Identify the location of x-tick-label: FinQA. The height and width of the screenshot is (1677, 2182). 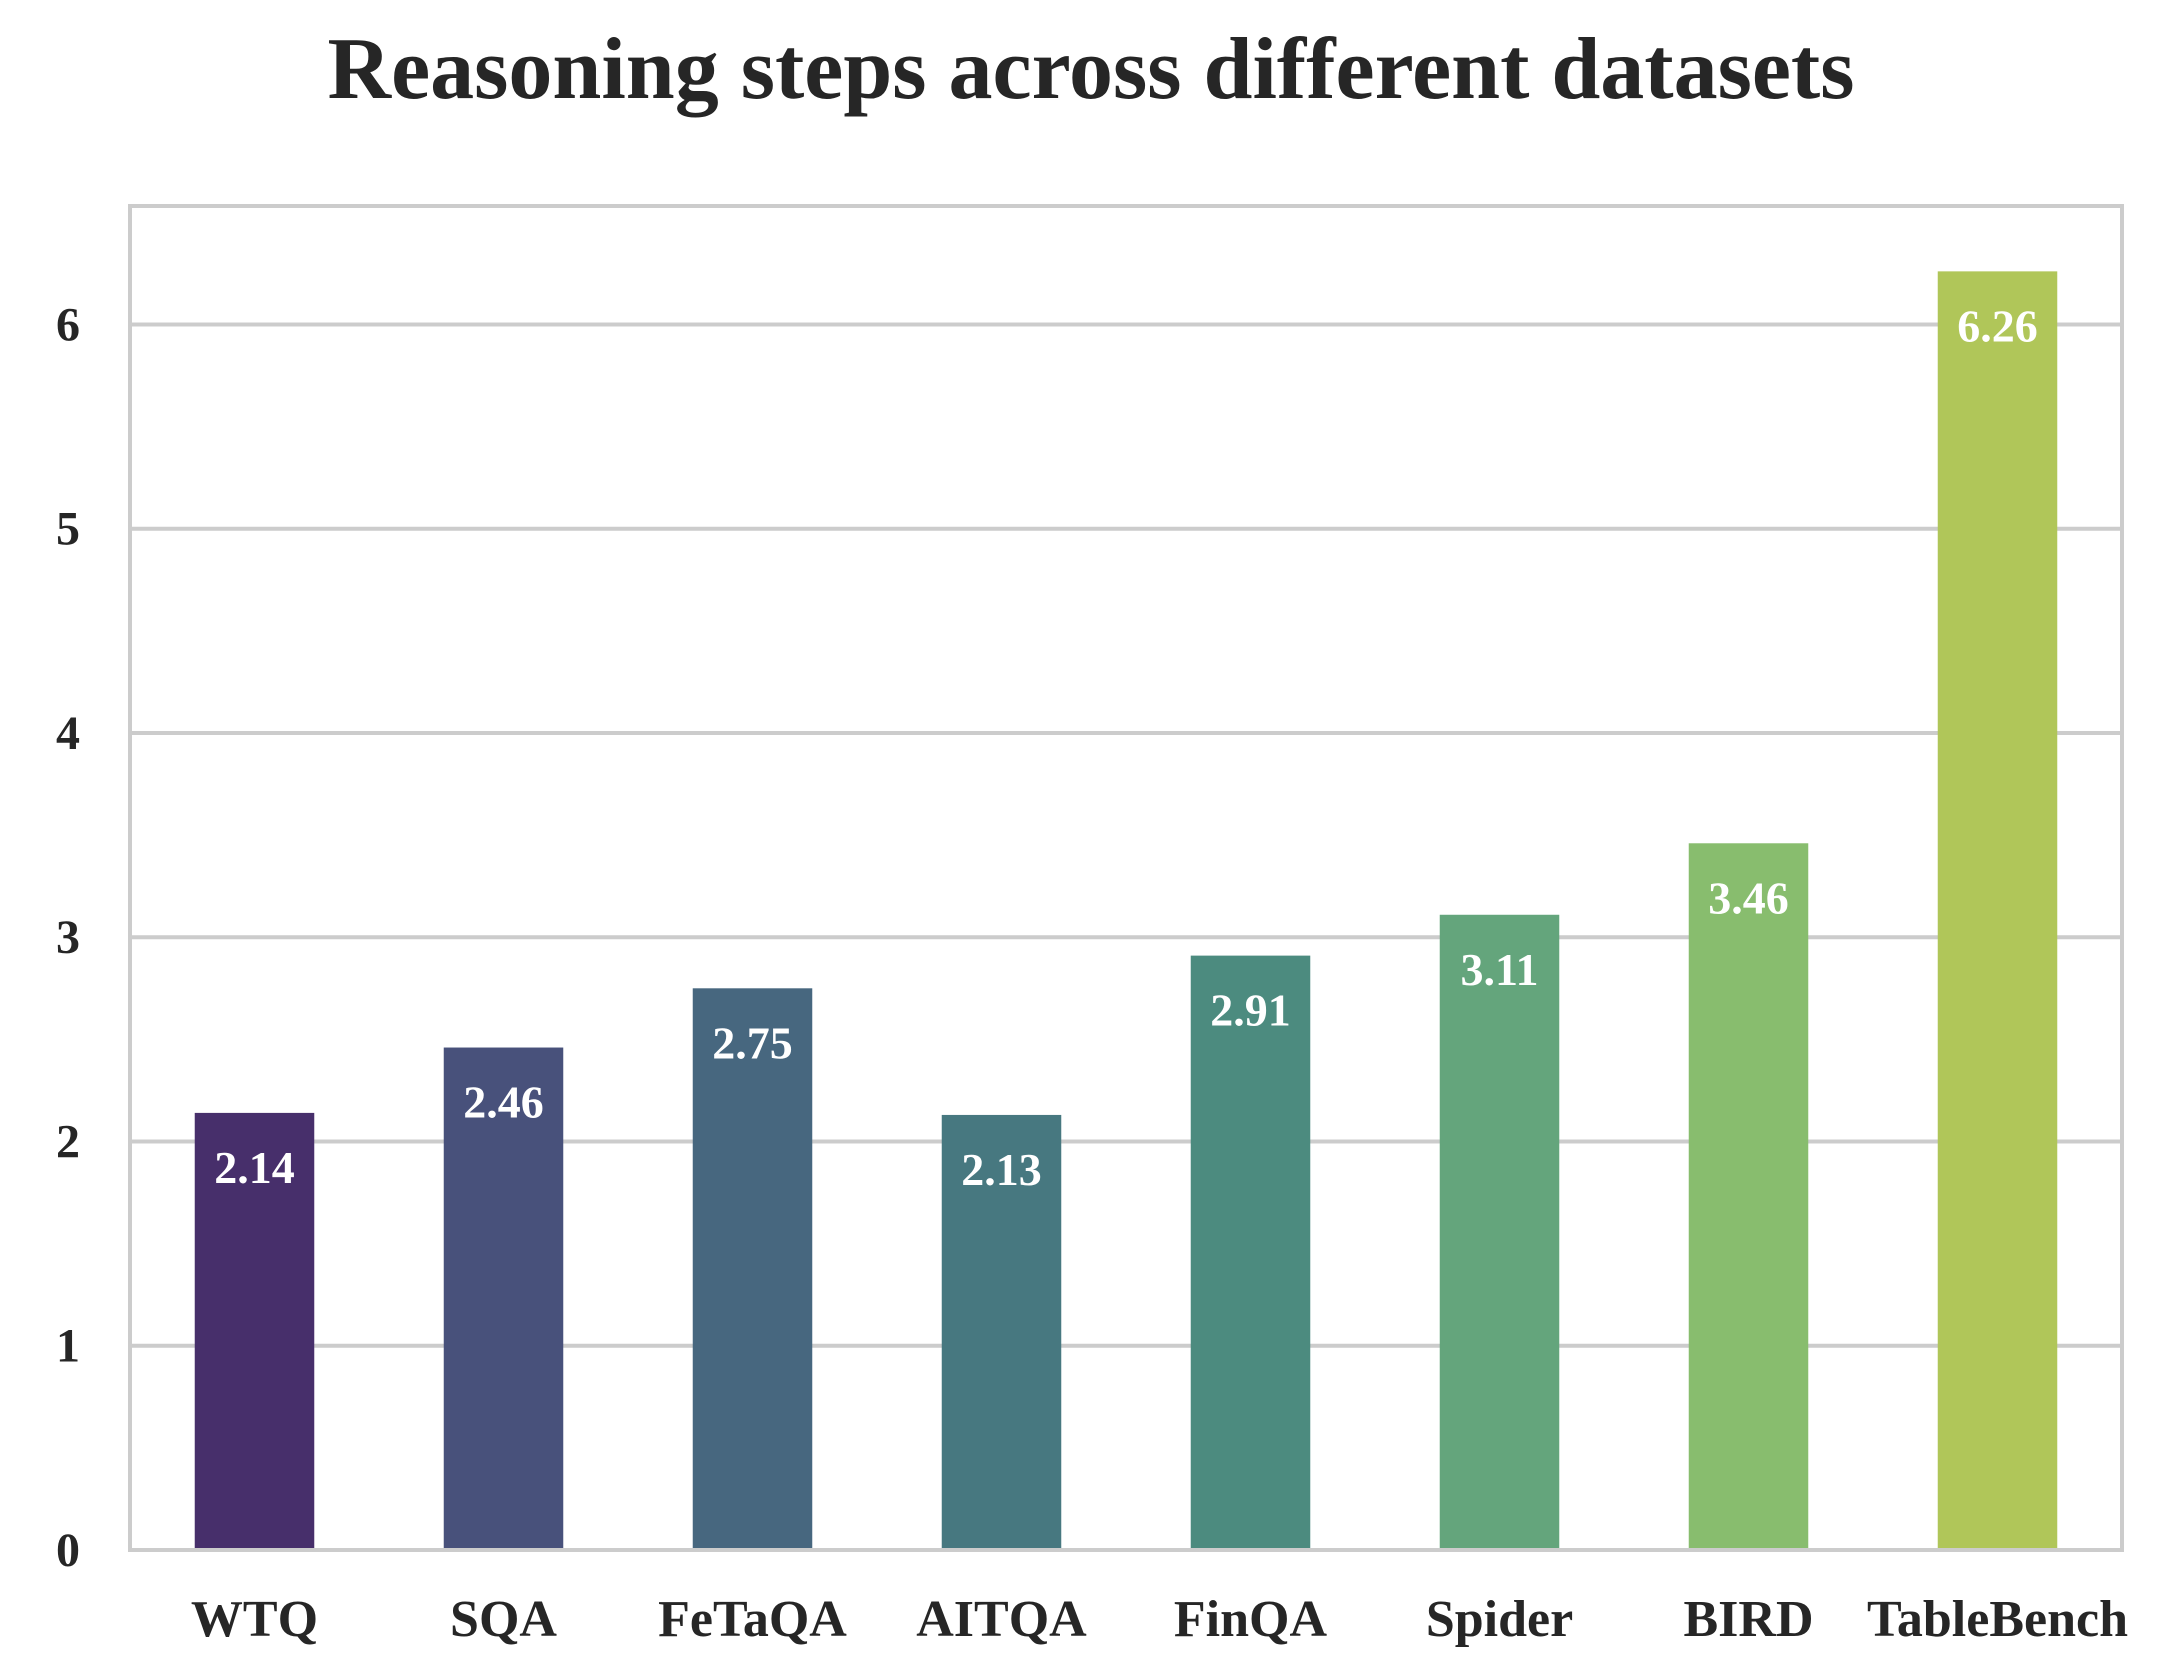
(1251, 1619).